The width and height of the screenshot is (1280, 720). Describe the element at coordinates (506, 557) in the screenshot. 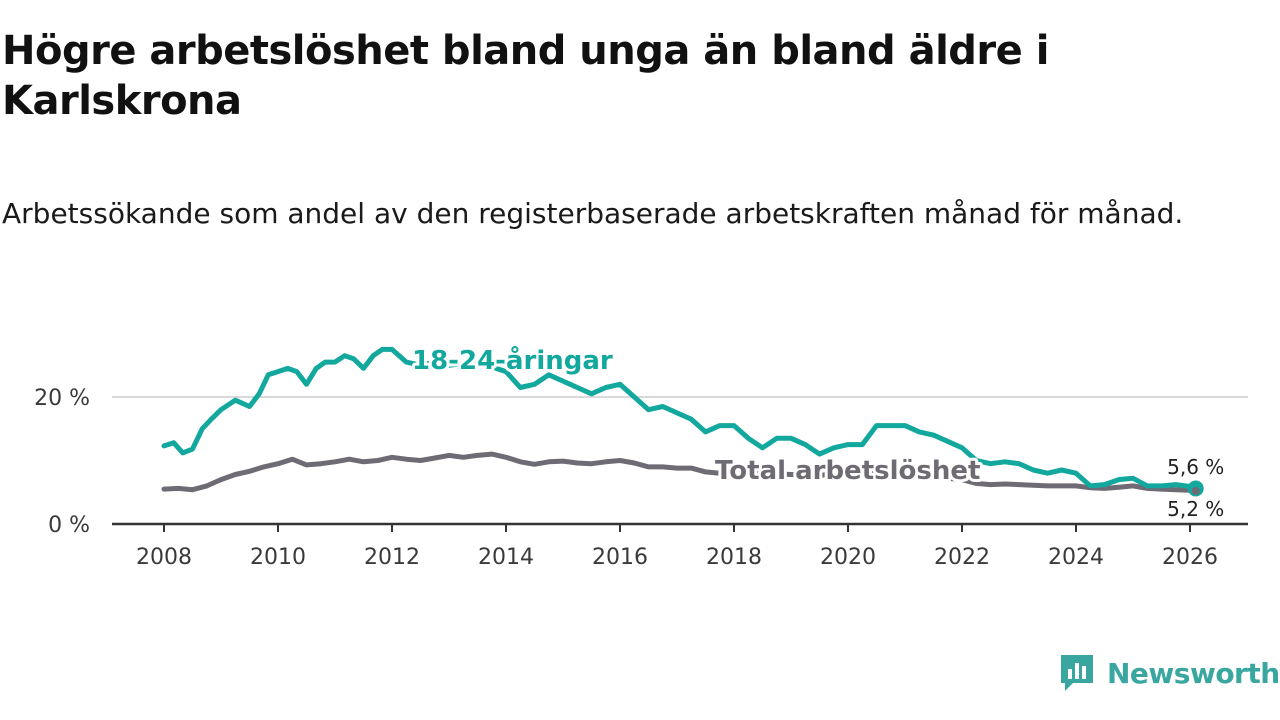

I see `x-tick-label: 2014` at that location.